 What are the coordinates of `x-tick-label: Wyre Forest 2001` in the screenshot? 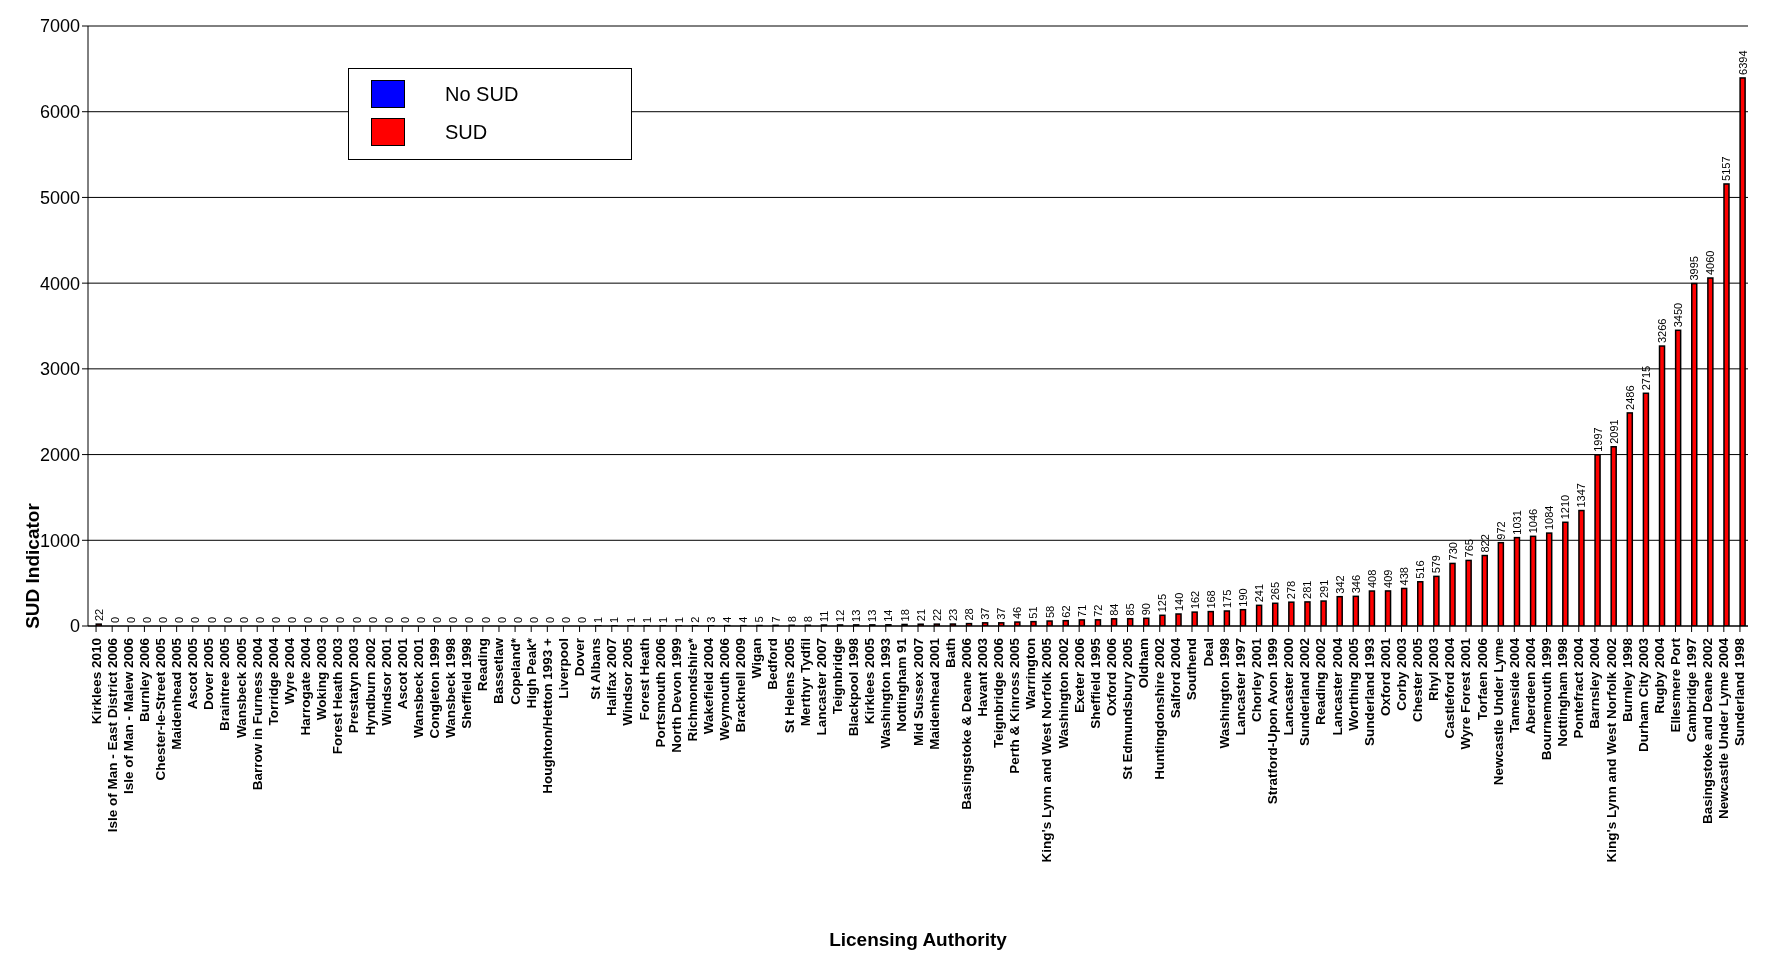 It's located at (1466, 693).